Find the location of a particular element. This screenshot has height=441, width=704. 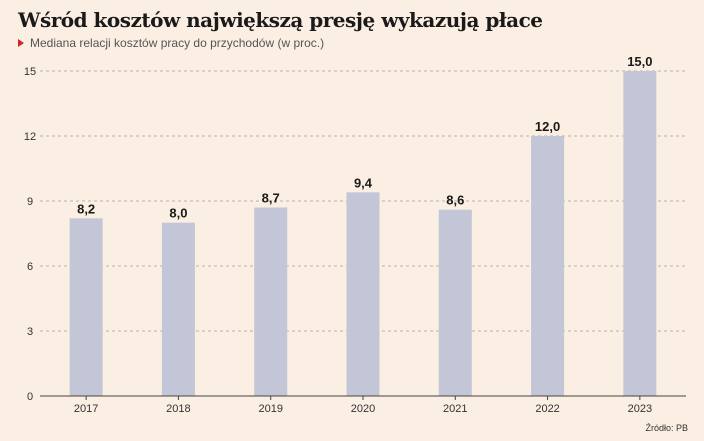

data-label: 8,6 is located at coordinates (455, 200).